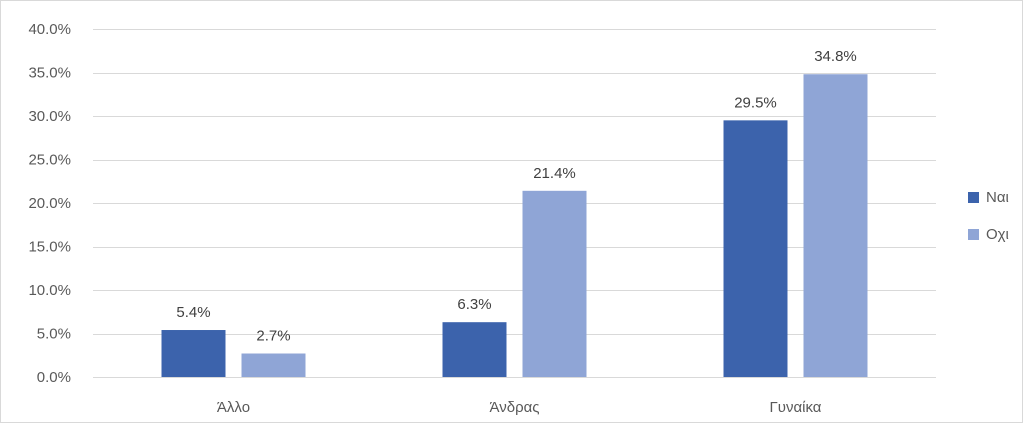 The height and width of the screenshot is (423, 1023). What do you see at coordinates (514, 407) in the screenshot?
I see `x-tick-label: Άνδρας` at bounding box center [514, 407].